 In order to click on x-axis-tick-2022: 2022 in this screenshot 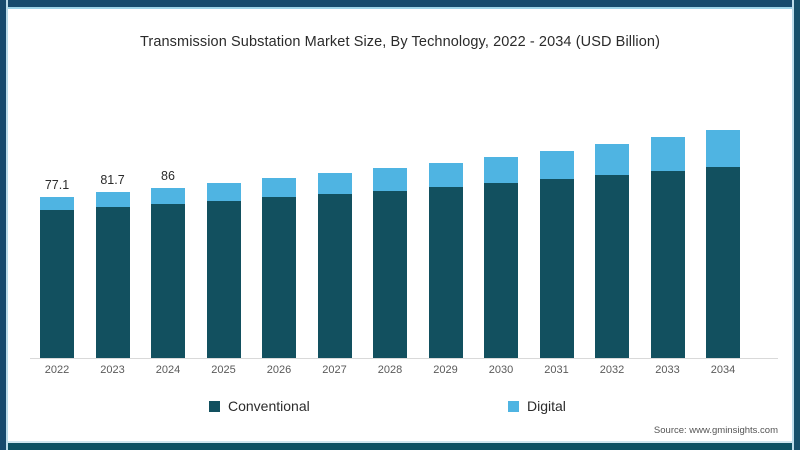, I will do `click(57, 370)`.